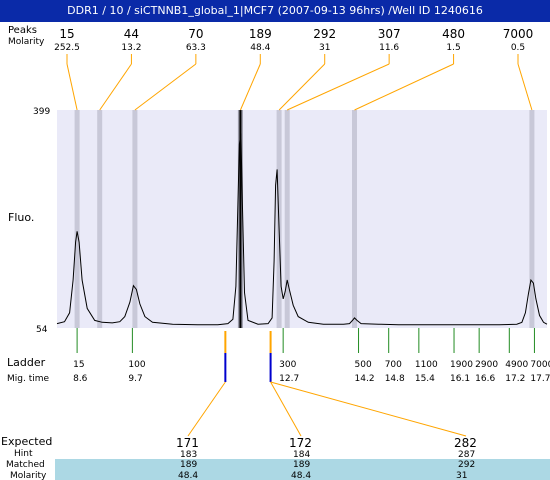 This screenshot has height=480, width=550. I want to click on hint-row-label: Hint, so click(23, 454).